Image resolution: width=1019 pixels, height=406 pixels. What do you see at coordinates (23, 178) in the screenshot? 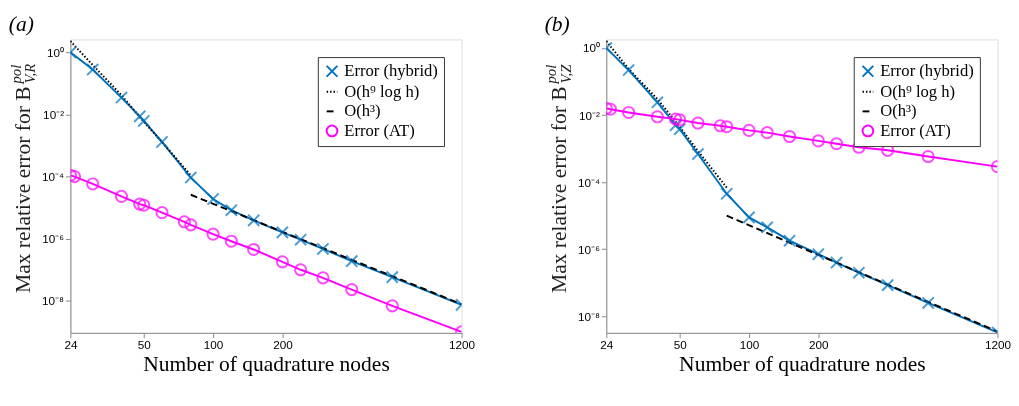
I see `y-axis-title: Max relative error for BpolV,R` at bounding box center [23, 178].